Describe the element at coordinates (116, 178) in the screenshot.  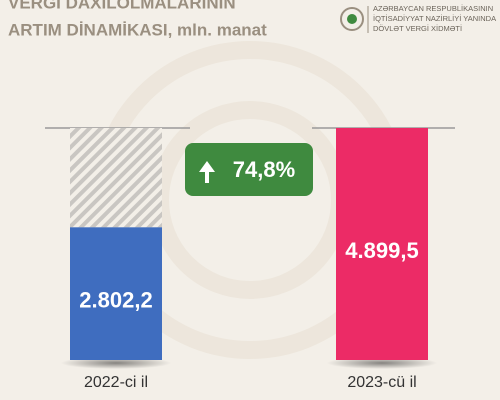
I see `gap-hatch` at that location.